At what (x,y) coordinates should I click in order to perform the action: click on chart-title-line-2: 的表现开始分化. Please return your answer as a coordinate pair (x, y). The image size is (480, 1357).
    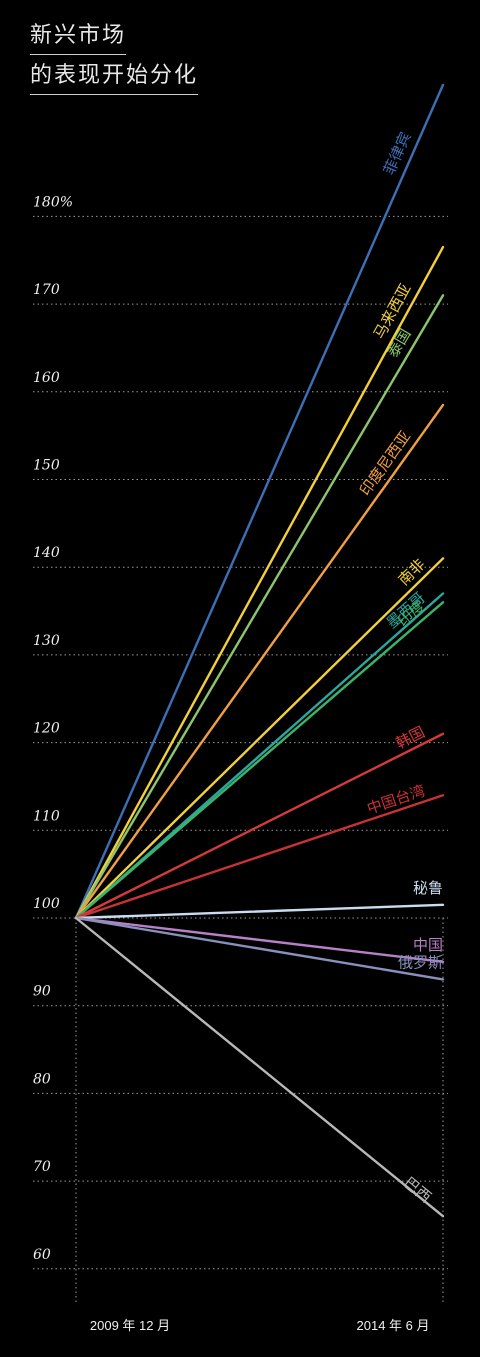
    Looking at the image, I should click on (114, 78).